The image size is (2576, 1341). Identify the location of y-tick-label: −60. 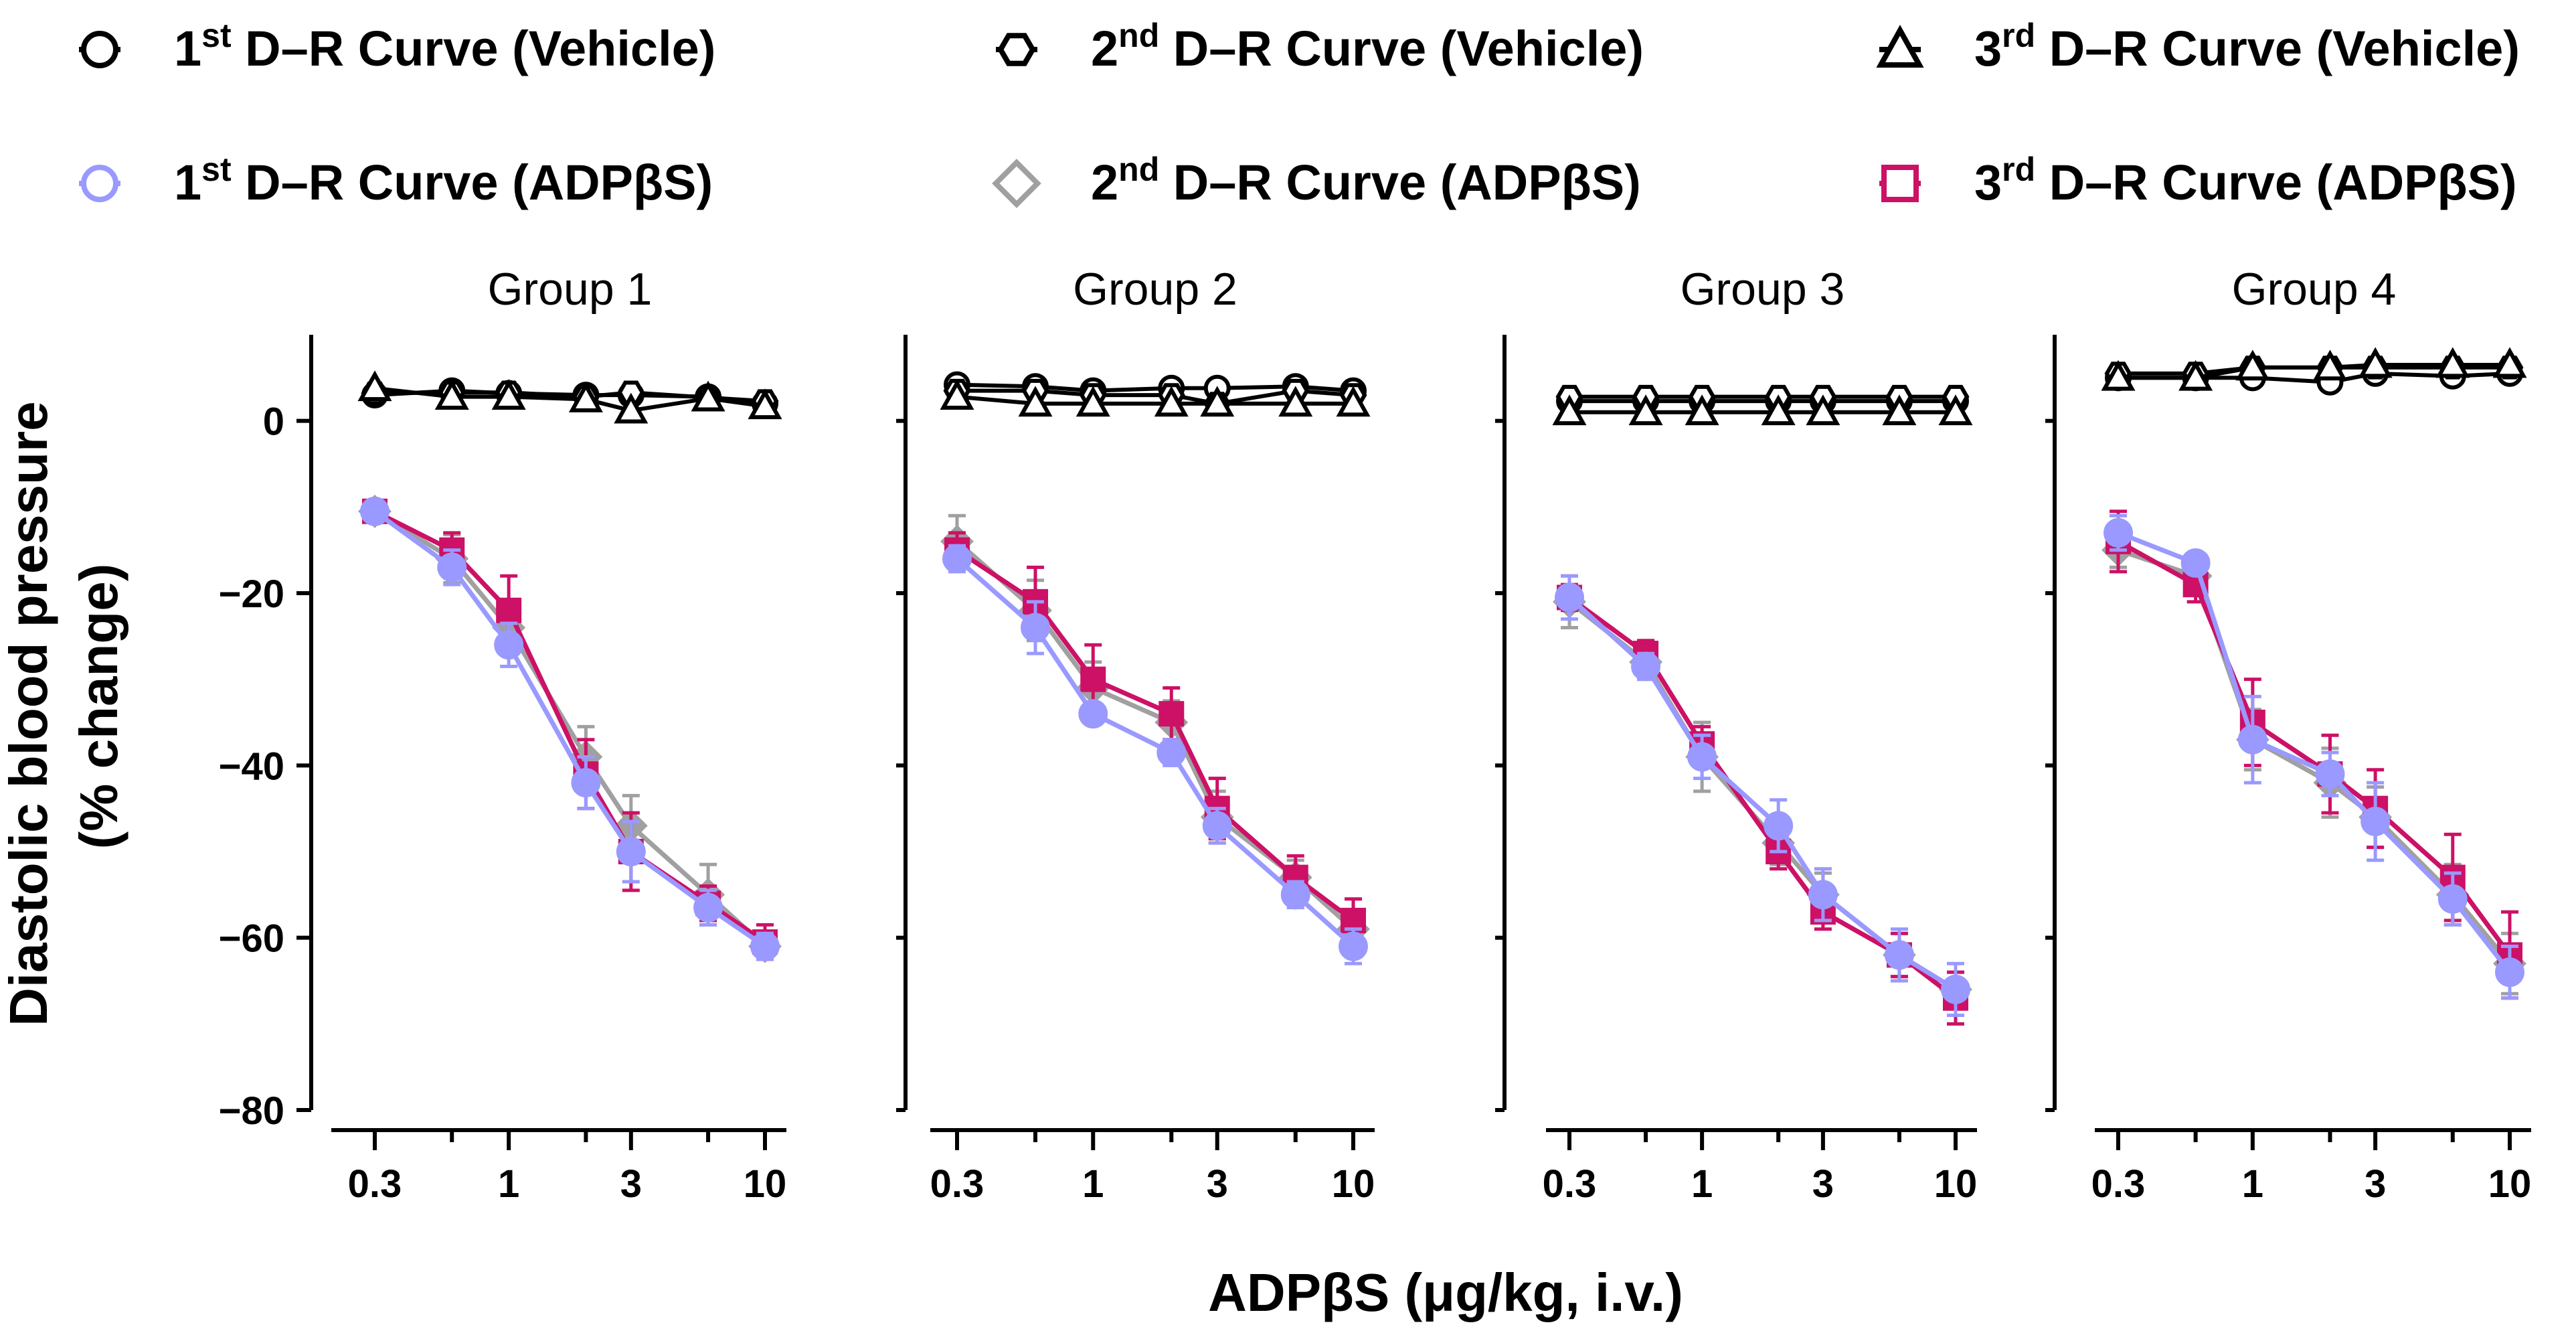
(251, 939).